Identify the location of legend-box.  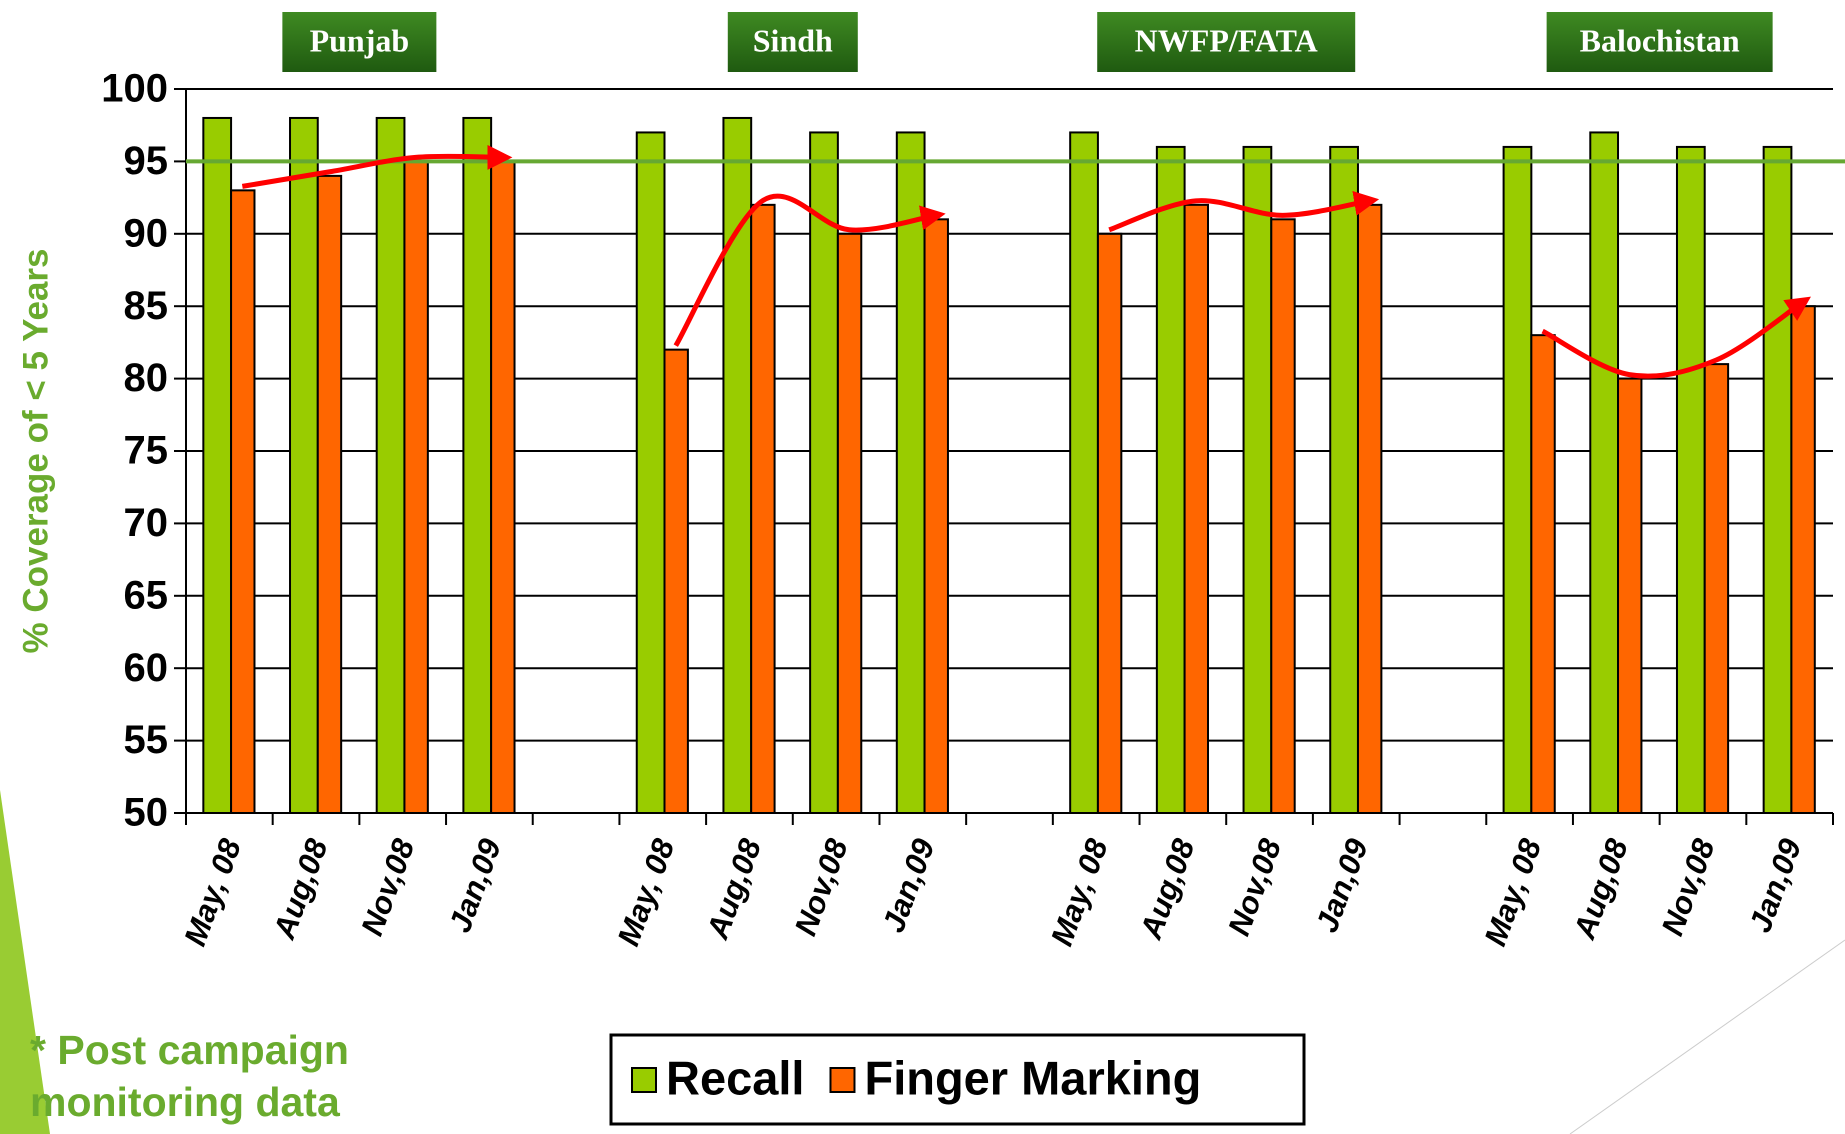
(957, 1079).